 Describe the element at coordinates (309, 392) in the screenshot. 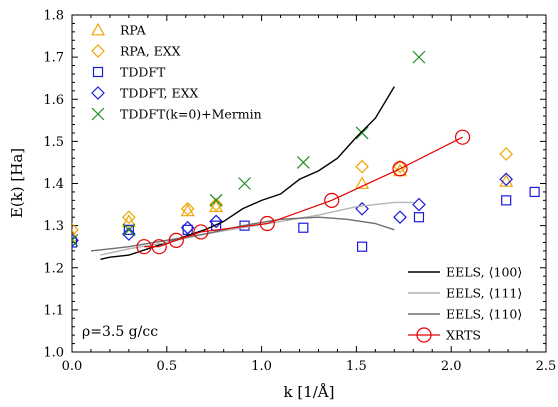

I see `x-axis-label: k [1/Å]` at that location.